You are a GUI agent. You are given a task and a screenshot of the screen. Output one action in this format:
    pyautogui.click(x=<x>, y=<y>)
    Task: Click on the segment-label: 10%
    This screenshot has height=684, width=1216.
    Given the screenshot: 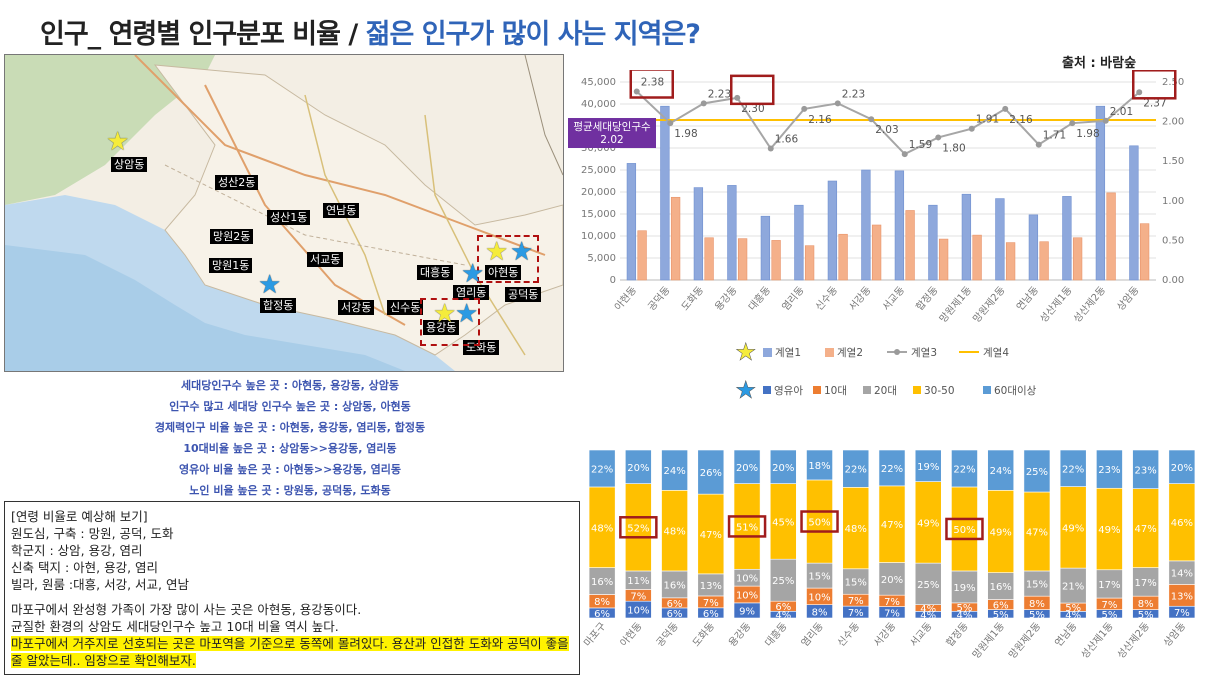 What is the action you would take?
    pyautogui.click(x=638, y=611)
    